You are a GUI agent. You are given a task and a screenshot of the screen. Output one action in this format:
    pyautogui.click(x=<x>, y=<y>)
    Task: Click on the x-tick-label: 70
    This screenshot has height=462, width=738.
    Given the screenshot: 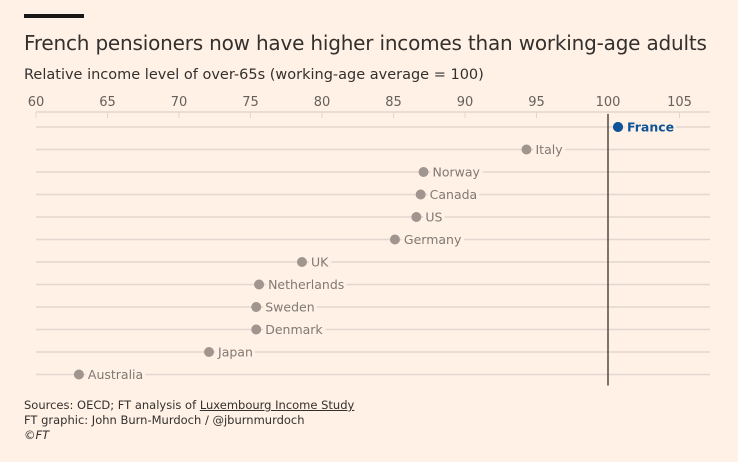 What is the action you would take?
    pyautogui.click(x=179, y=102)
    